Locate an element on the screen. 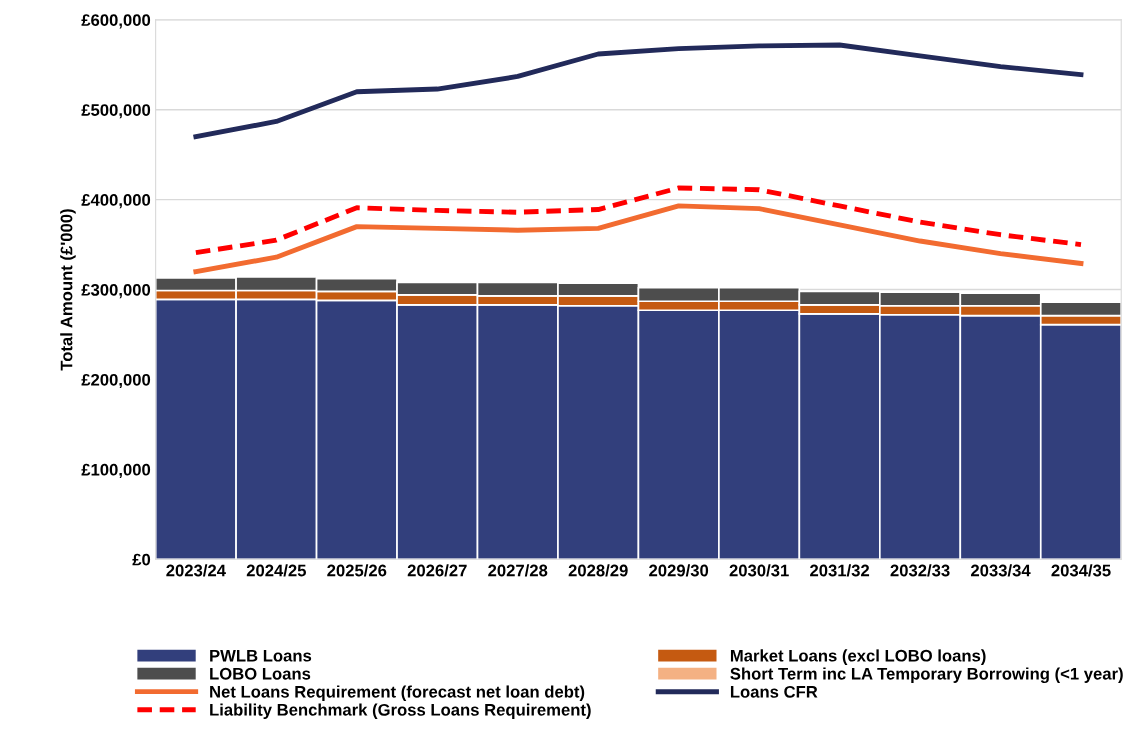  y-tick-label: £200,000 is located at coordinates (116, 381).